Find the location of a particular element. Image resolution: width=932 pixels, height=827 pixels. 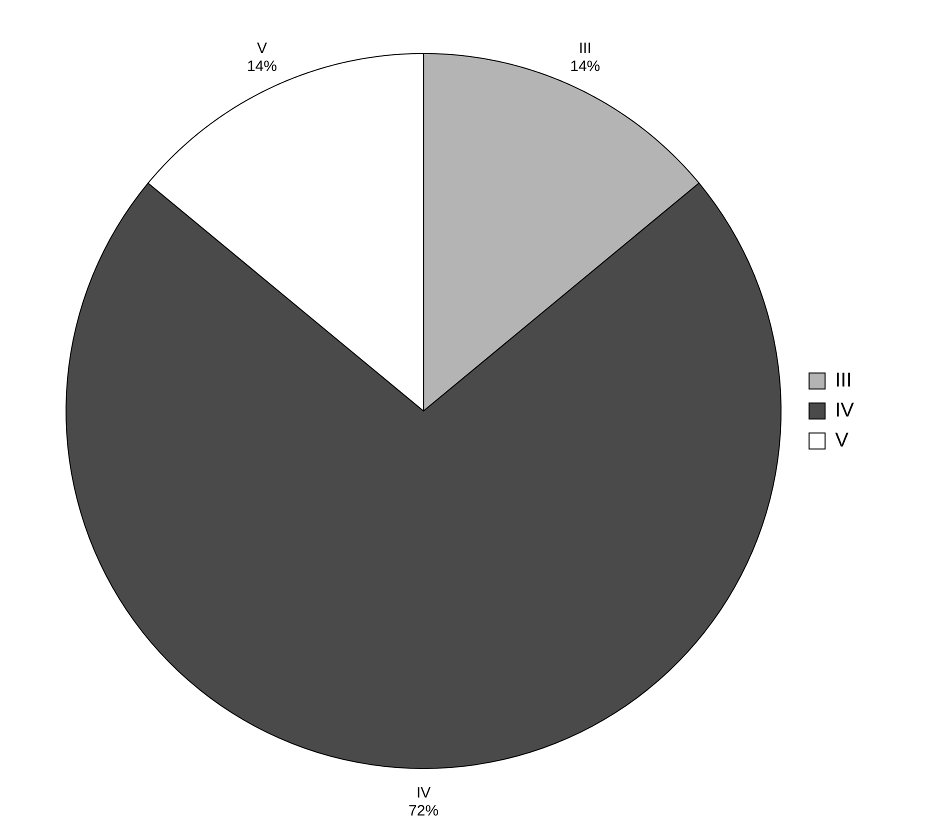

slice-label: III is located at coordinates (585, 48).